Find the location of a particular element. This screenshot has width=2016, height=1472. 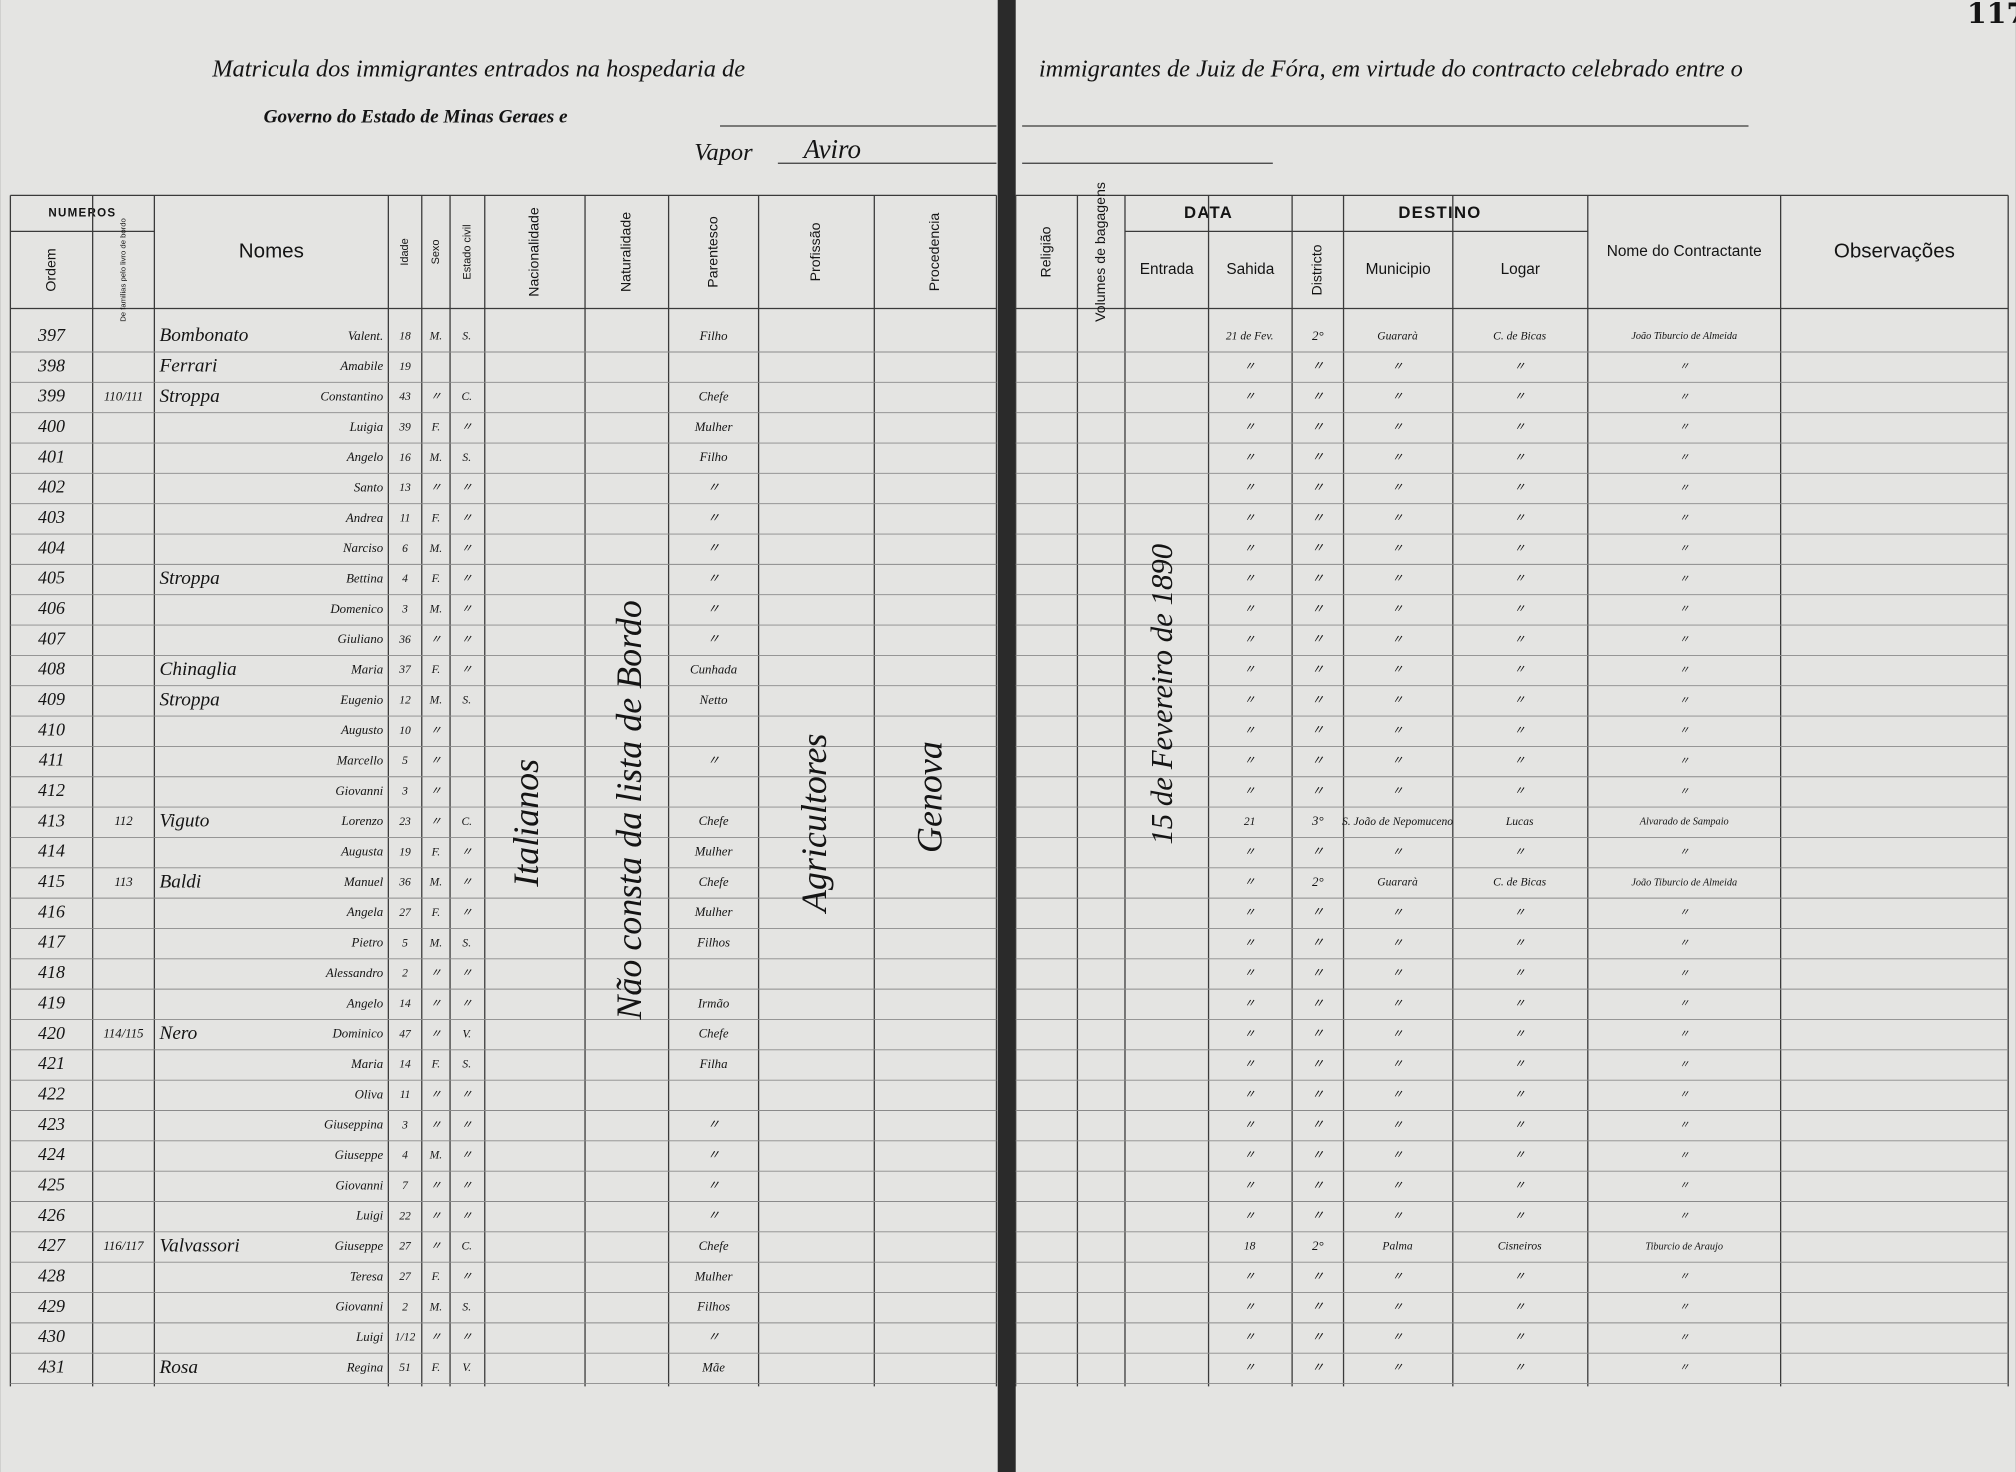

cell: 429 is located at coordinates (51, 1306).